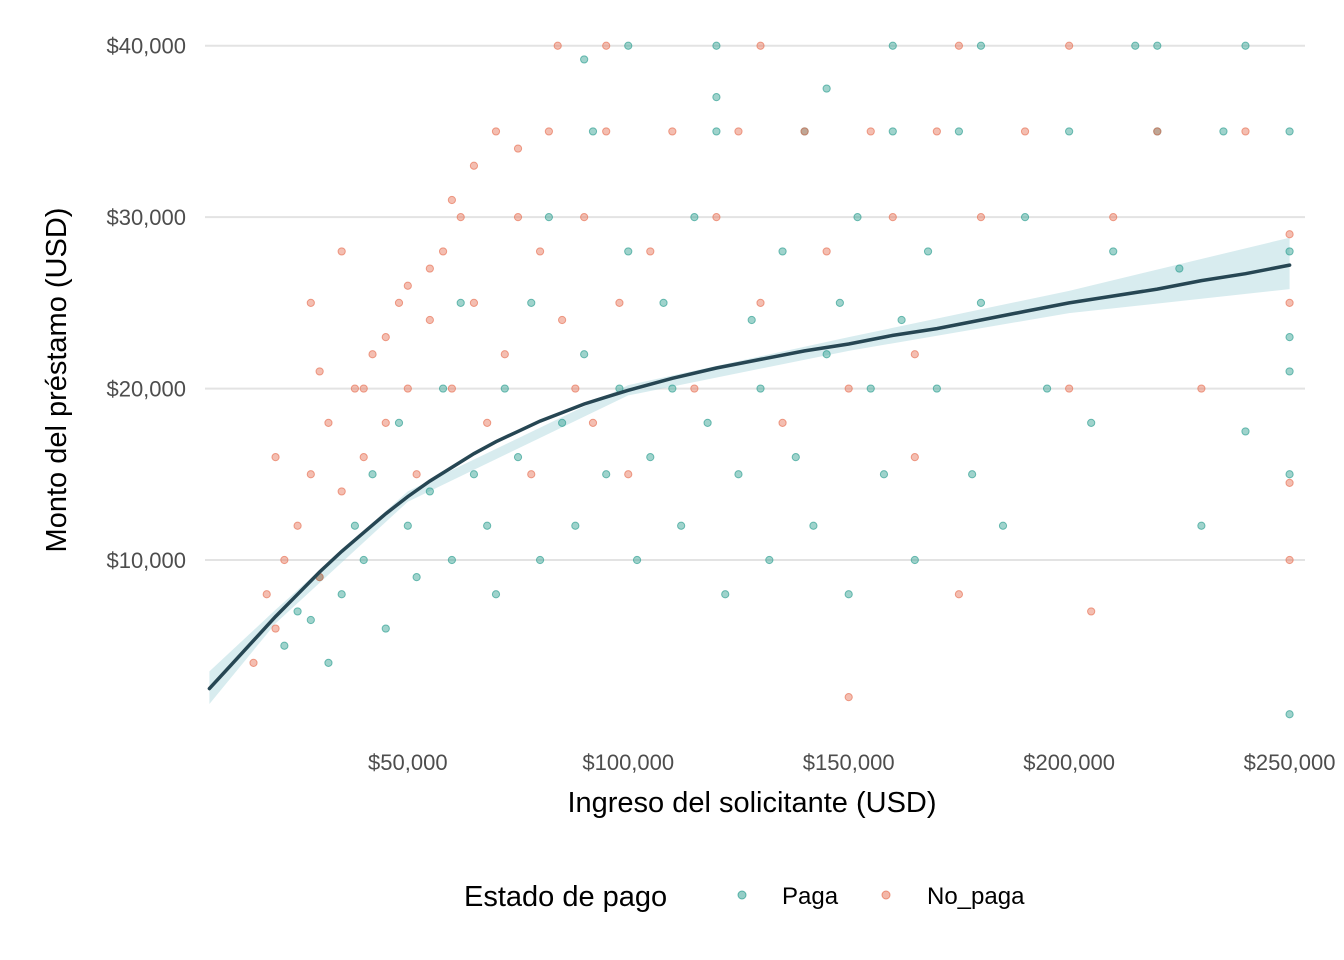  Describe the element at coordinates (742, 895) in the screenshot. I see `legend-key-paga` at that location.